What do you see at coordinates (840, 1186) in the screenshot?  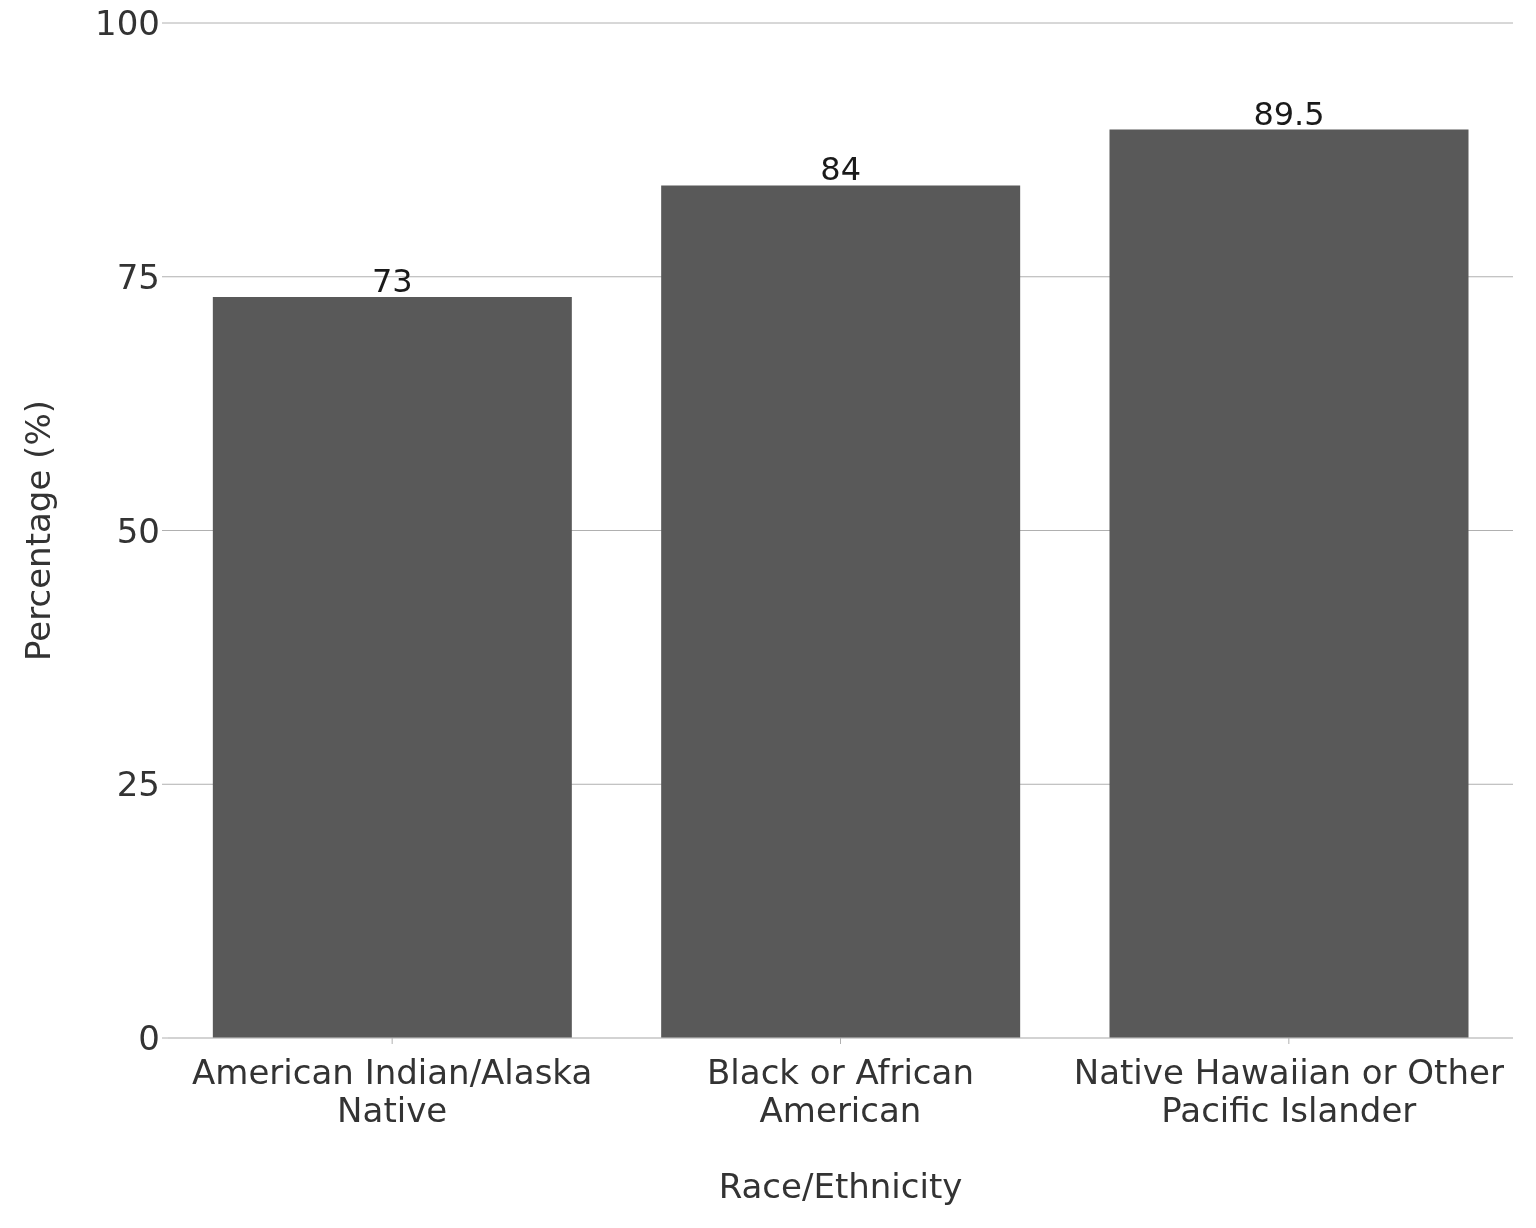 I see `x-axis-title: Race/Ethnicity` at bounding box center [840, 1186].